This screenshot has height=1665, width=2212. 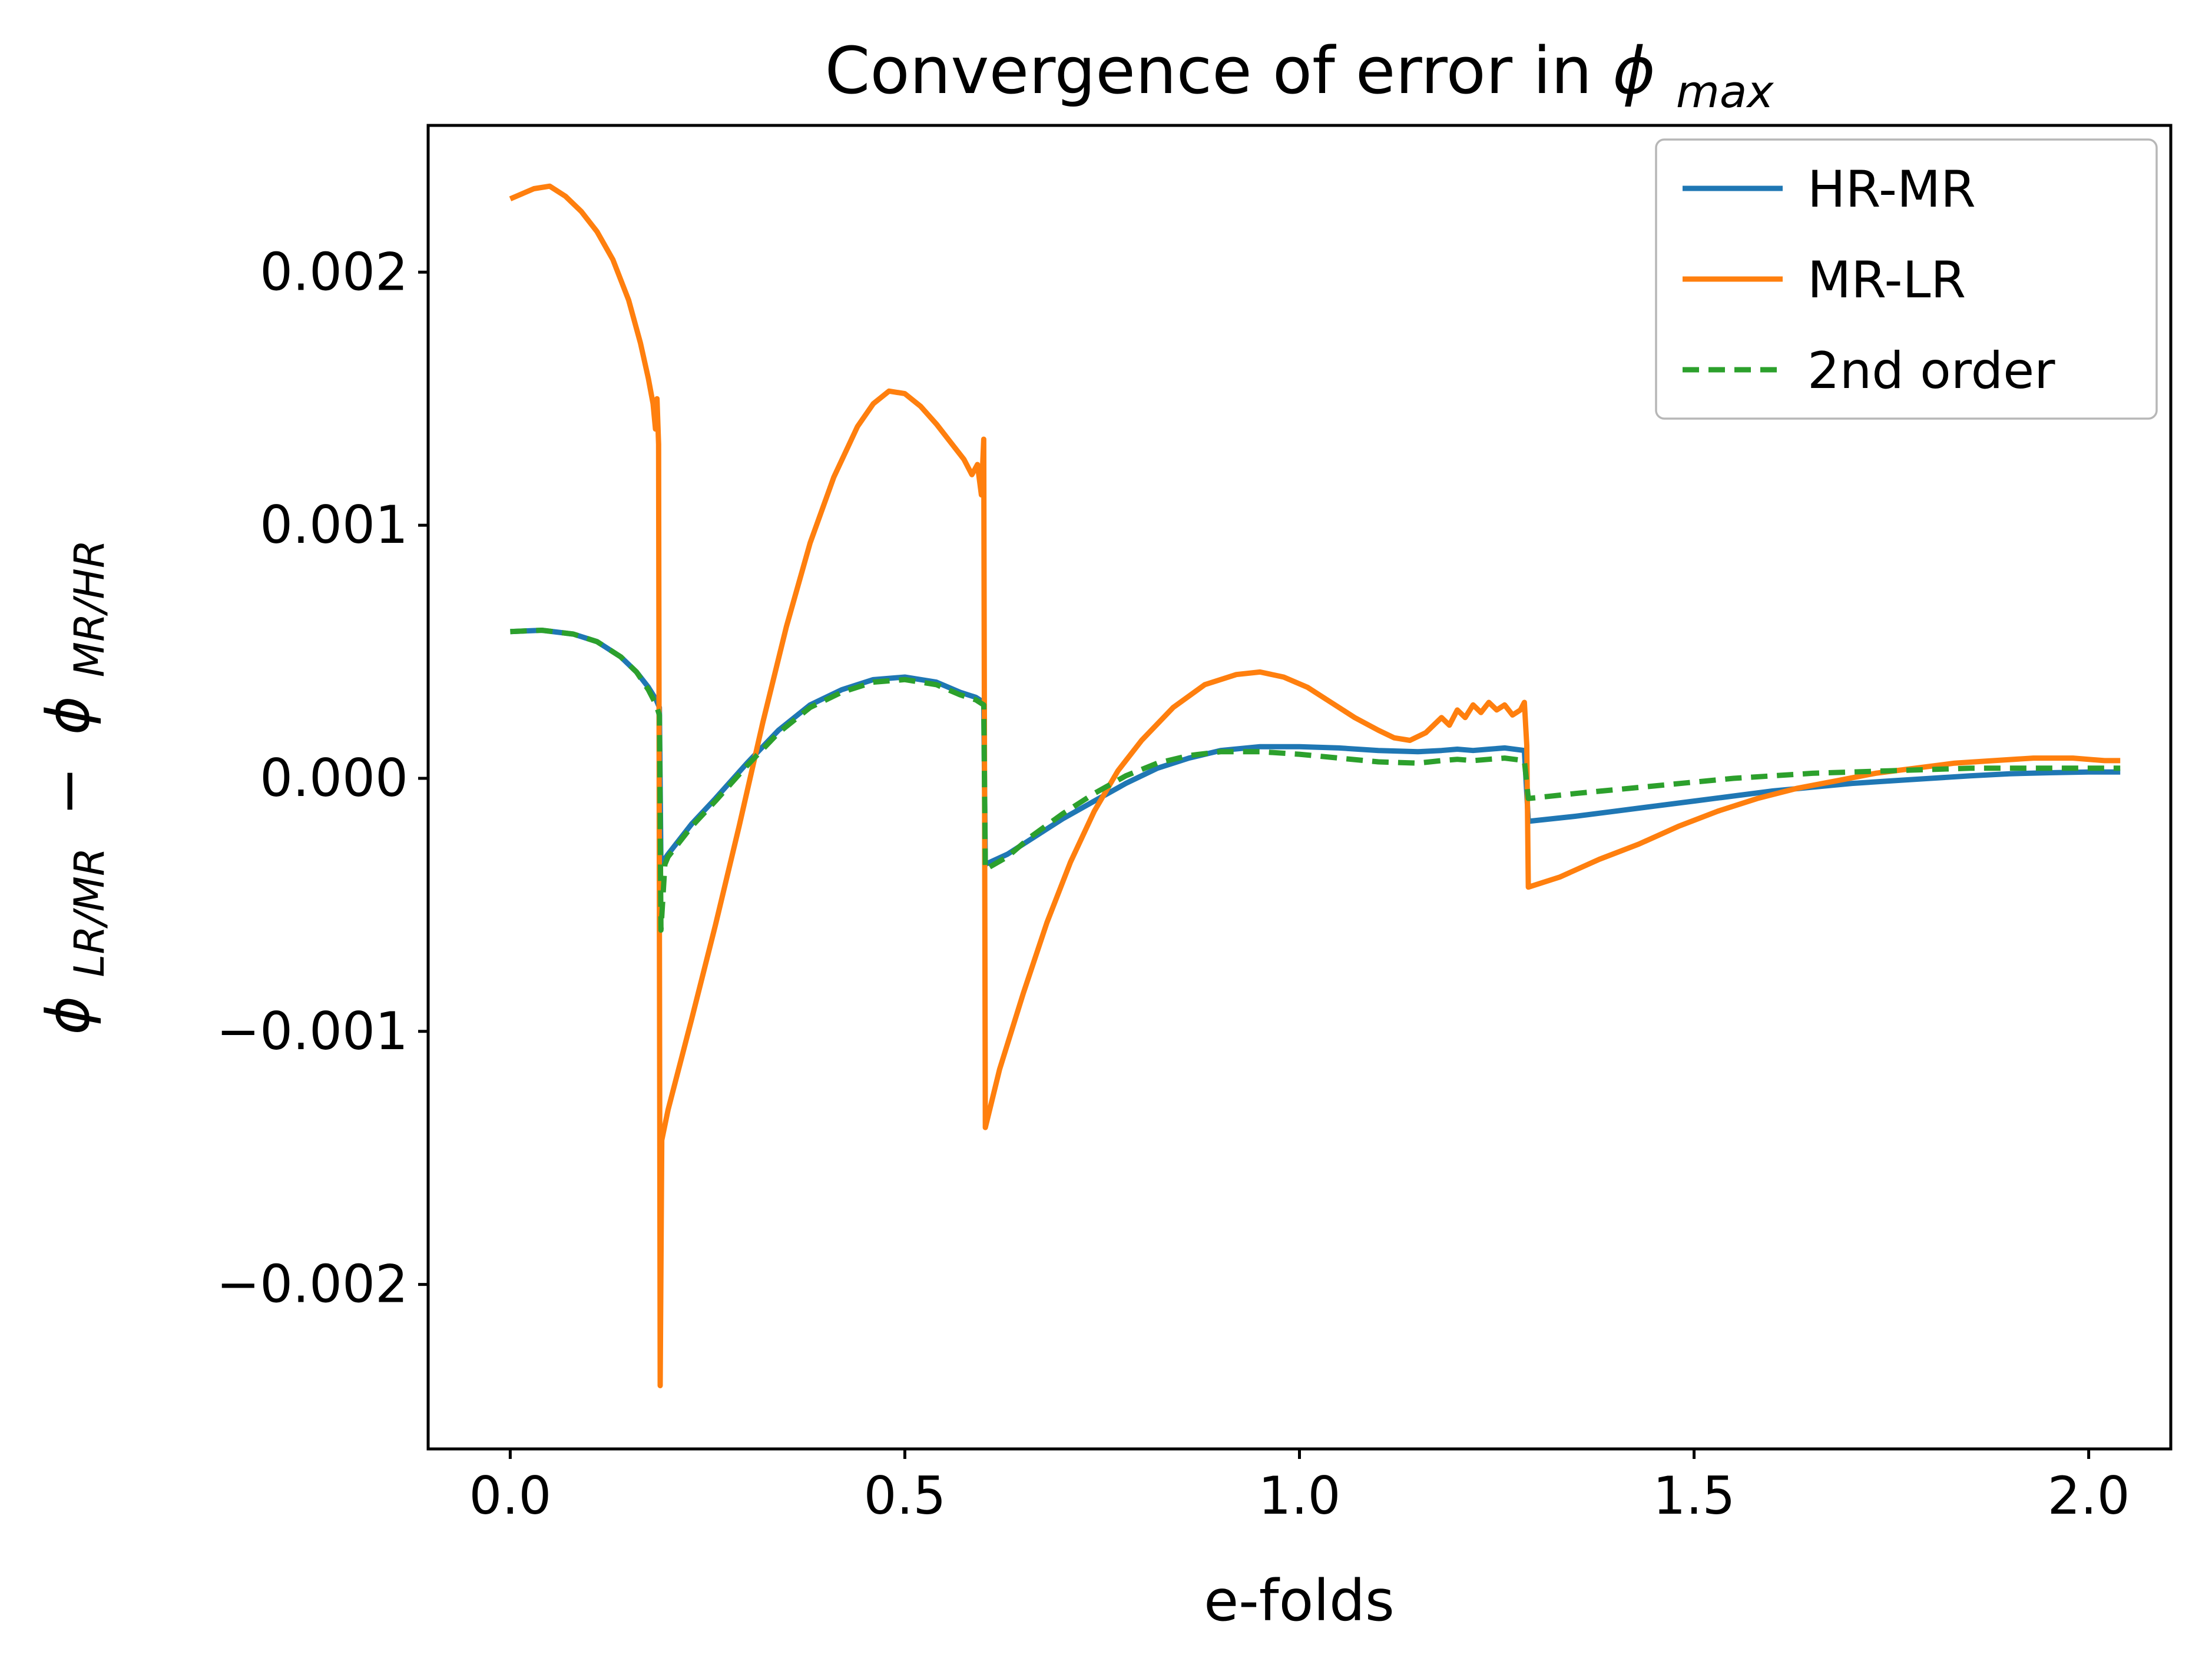 What do you see at coordinates (89, 608) in the screenshot?
I see `y-label-sub-2: MR/HR` at bounding box center [89, 608].